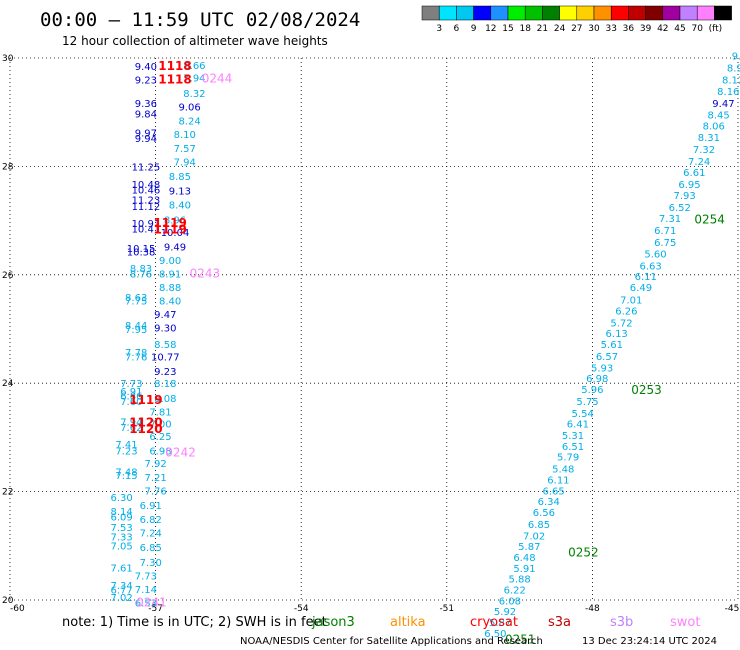 The width and height of the screenshot is (740, 650). Describe the element at coordinates (529, 547) in the screenshot. I see `swh-value: 5.87` at that location.